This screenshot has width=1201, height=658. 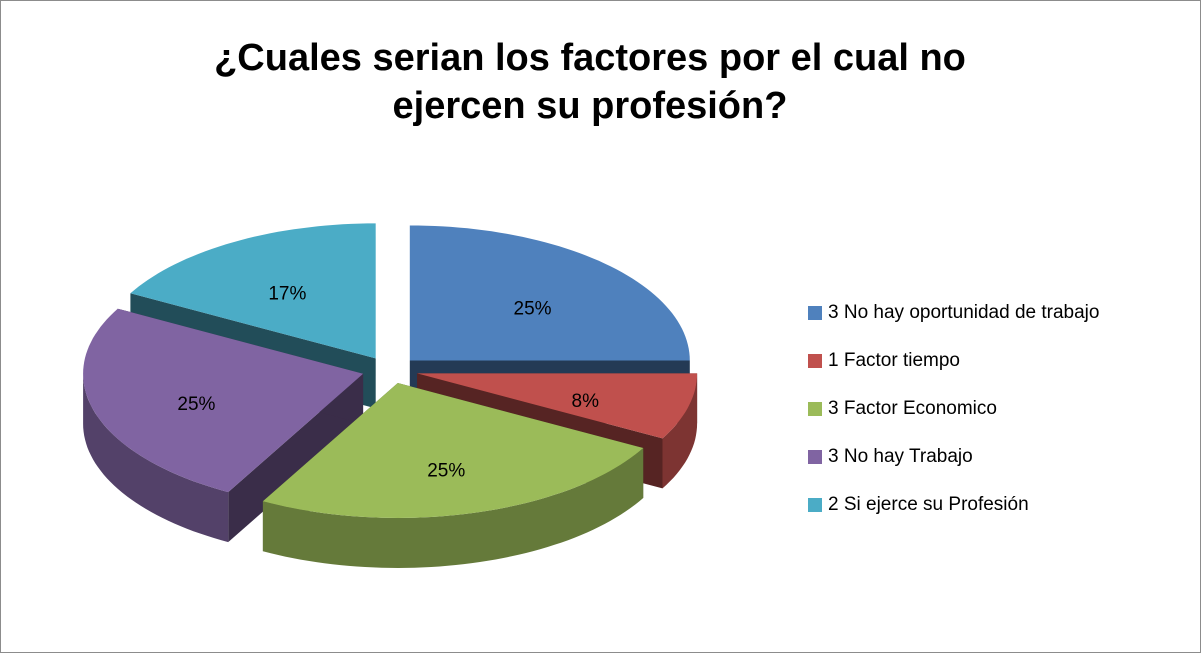 What do you see at coordinates (912, 408) in the screenshot?
I see `legend-label: 3 Factor Economico` at bounding box center [912, 408].